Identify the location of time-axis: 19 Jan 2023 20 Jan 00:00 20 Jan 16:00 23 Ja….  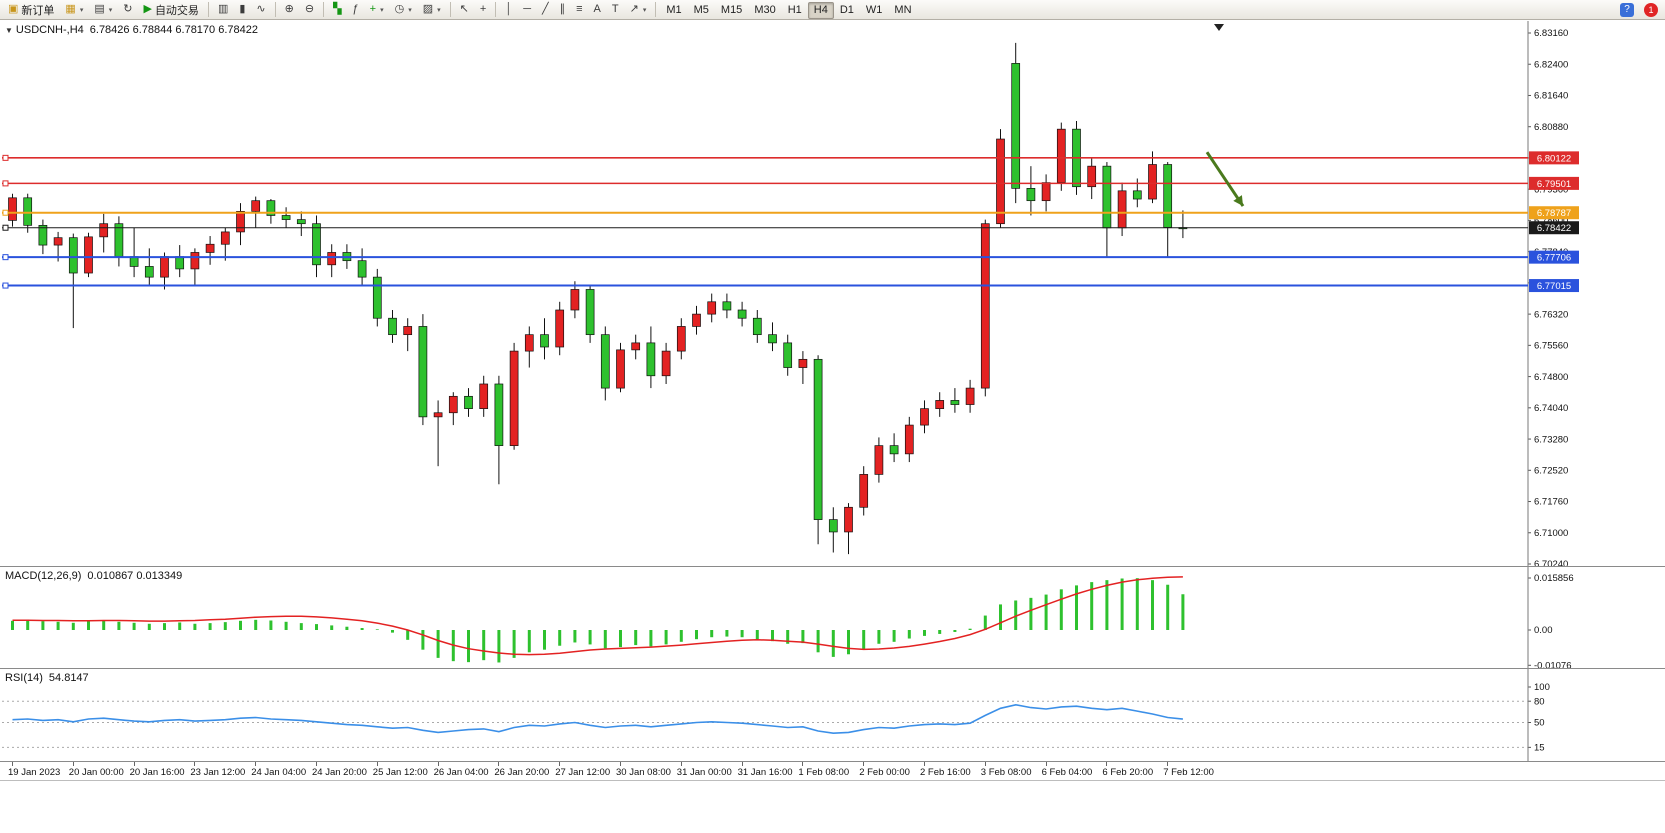
(832, 771).